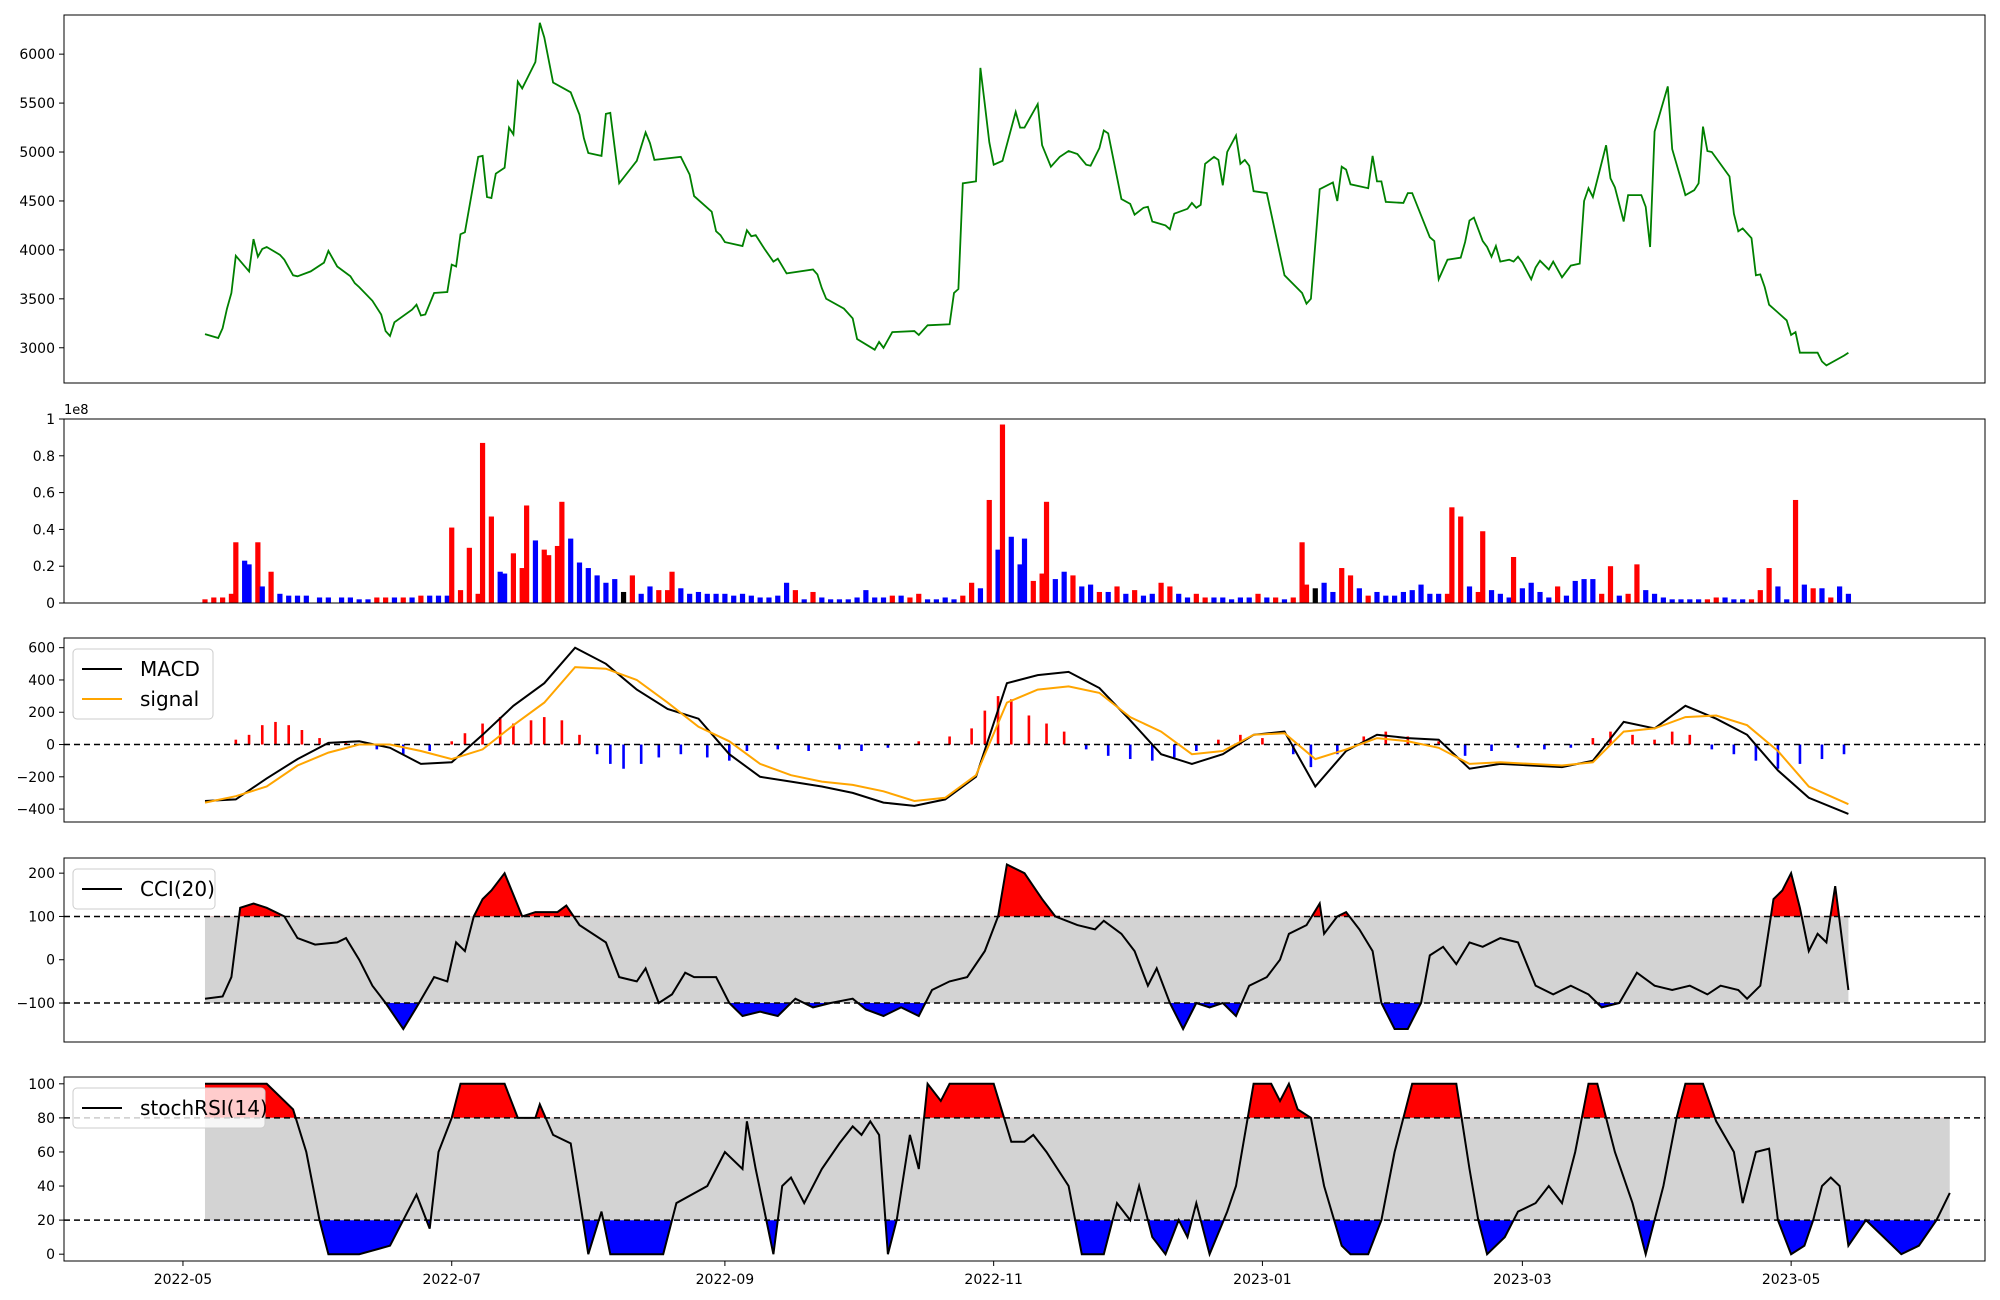  Describe the element at coordinates (1522, 1280) in the screenshot. I see `x-tick-label: 2023-03` at that location.